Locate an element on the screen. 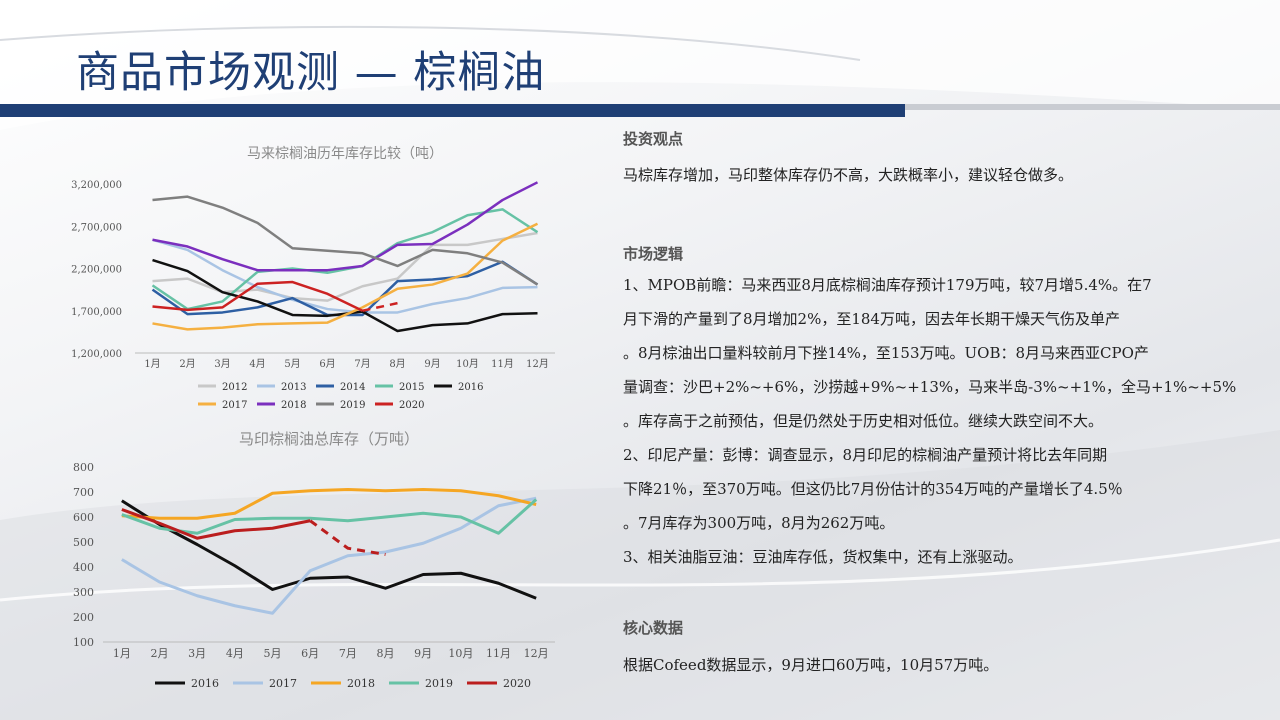  logic-line: 。7月库存为300万吨，8月为262万吨。 is located at coordinates (759, 523).